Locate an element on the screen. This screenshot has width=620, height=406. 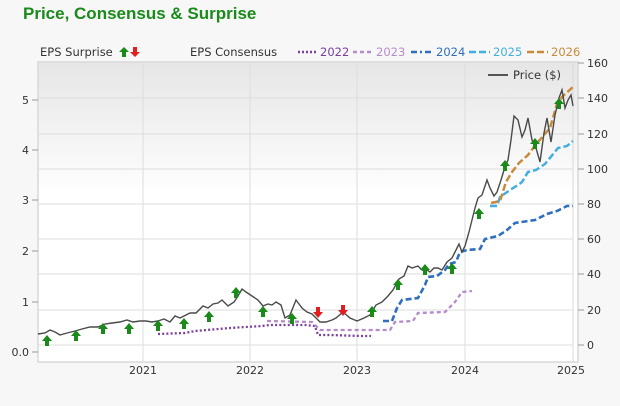
svg-text: 3 is located at coordinates (25, 200).